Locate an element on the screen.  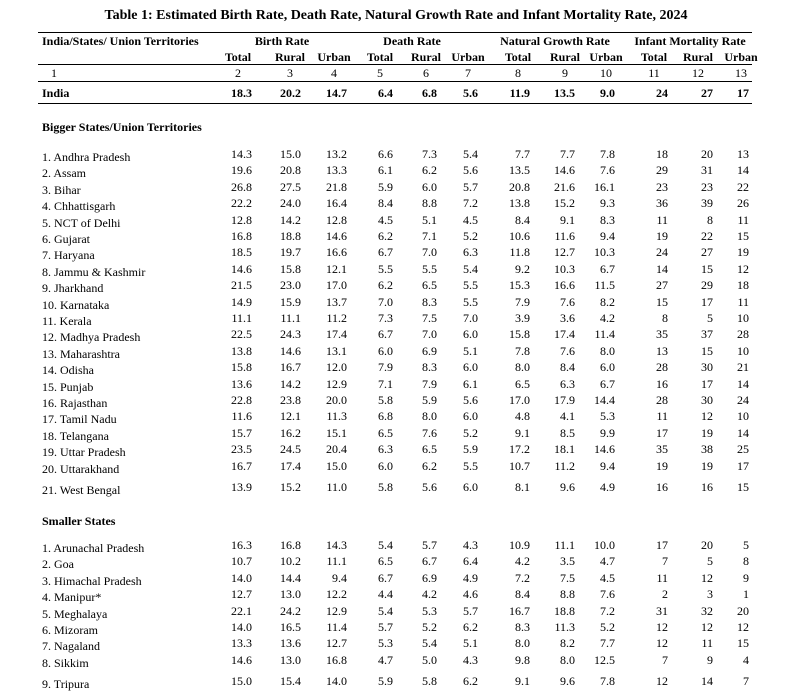
cell: 12.1 is located at coordinates (290, 416).